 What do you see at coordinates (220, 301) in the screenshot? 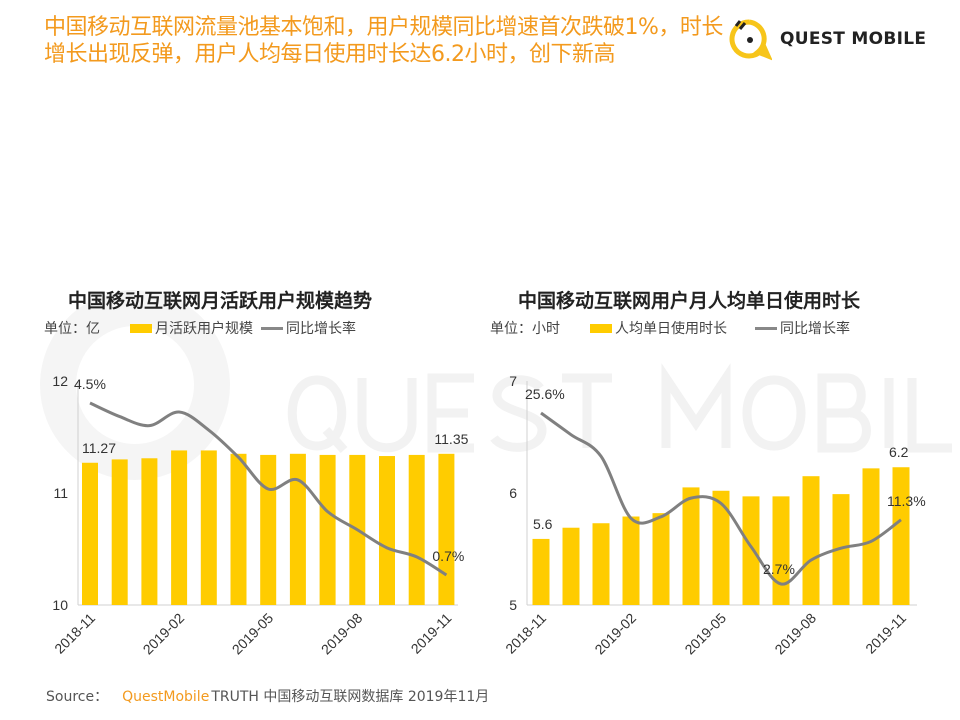
I see `chart-title-mau: 中国移动互联网月活跃用户规模趋势` at bounding box center [220, 301].